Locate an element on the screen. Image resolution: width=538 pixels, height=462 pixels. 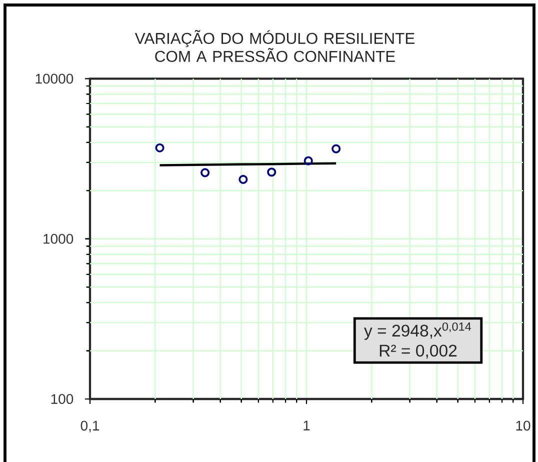
annotation: y = 2948,x$^{0,014}$ is located at coordinates (418, 331).